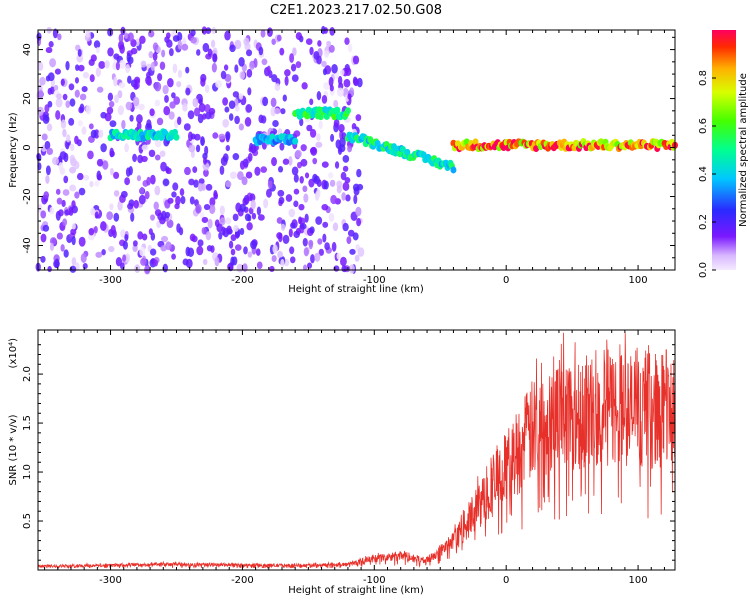 This screenshot has width=750, height=600. I want to click on colorbar-tick-label: 0.0, so click(703, 270).